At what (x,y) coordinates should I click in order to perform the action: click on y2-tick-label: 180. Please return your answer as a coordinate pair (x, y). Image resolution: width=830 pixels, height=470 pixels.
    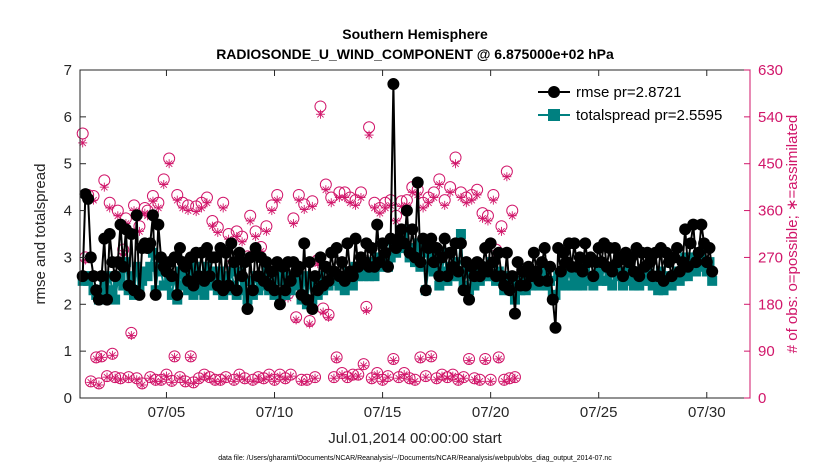
    Looking at the image, I should click on (770, 304).